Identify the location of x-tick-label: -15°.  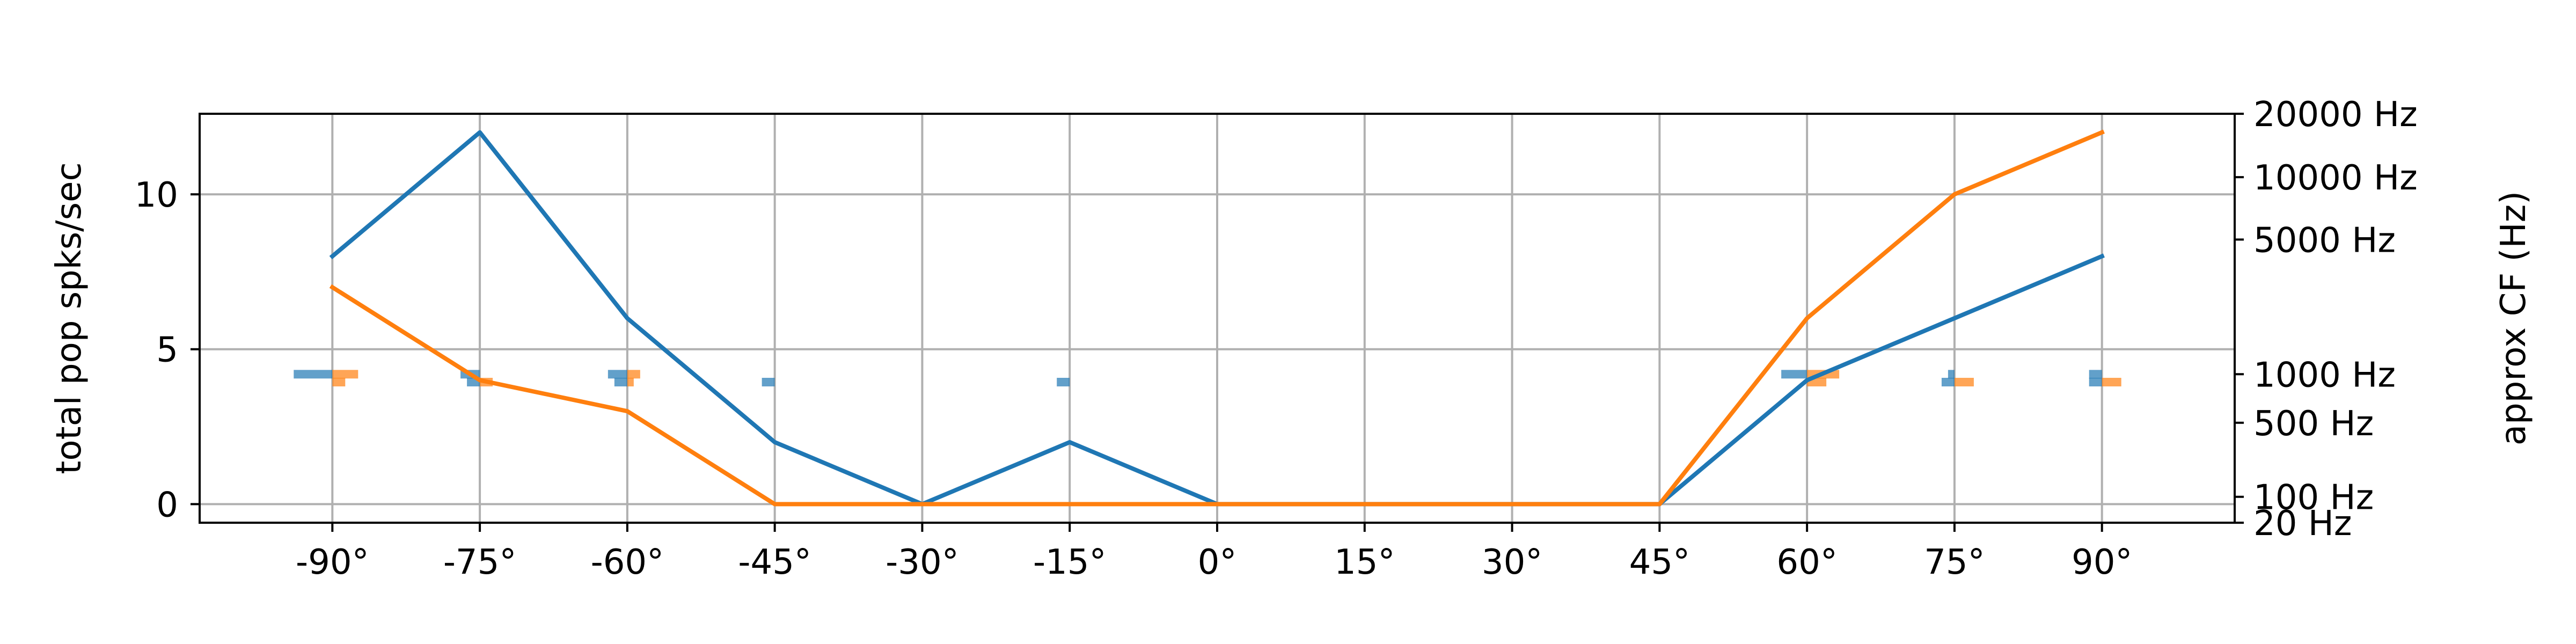
(1070, 562).